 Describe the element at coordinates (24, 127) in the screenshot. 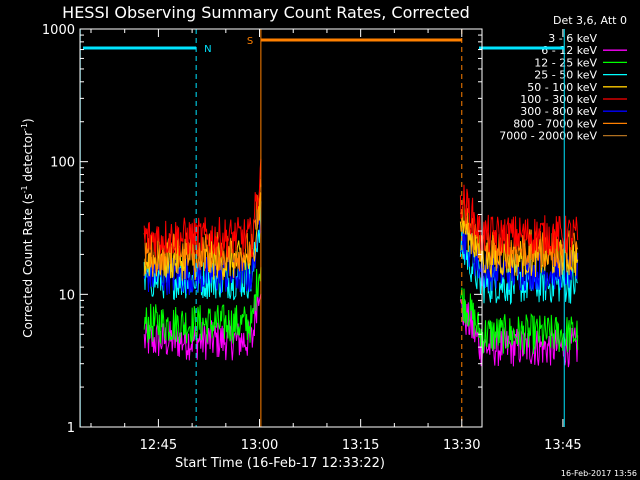

I see `y-axis-label-sup2: -1` at that location.